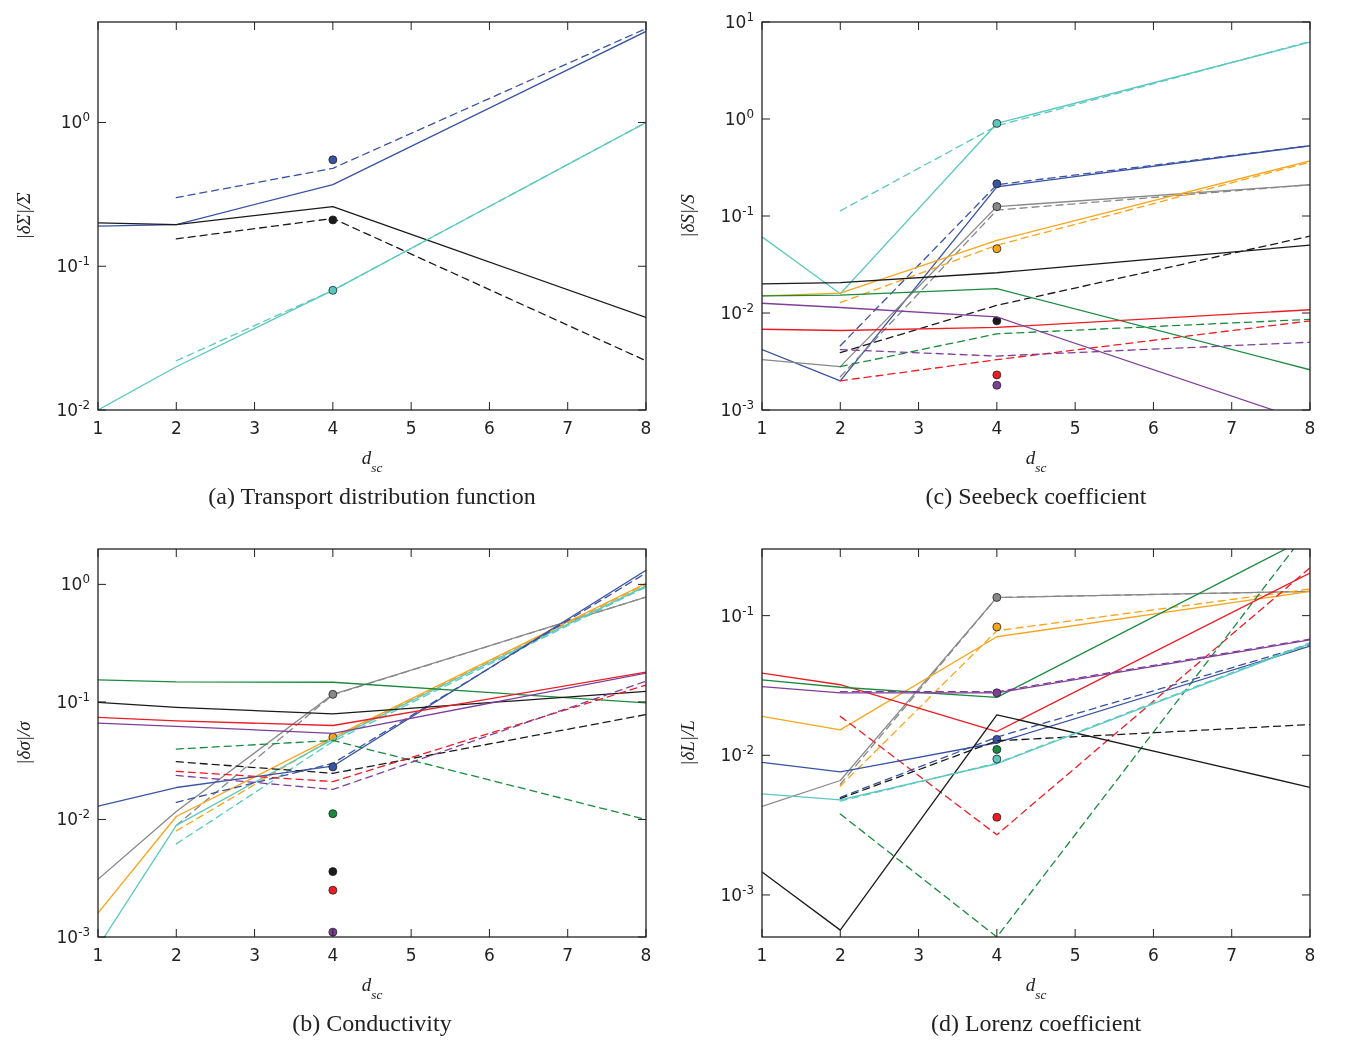 This screenshot has width=1346, height=1054. I want to click on y-axis-title: |δS|/S, so click(687, 215).